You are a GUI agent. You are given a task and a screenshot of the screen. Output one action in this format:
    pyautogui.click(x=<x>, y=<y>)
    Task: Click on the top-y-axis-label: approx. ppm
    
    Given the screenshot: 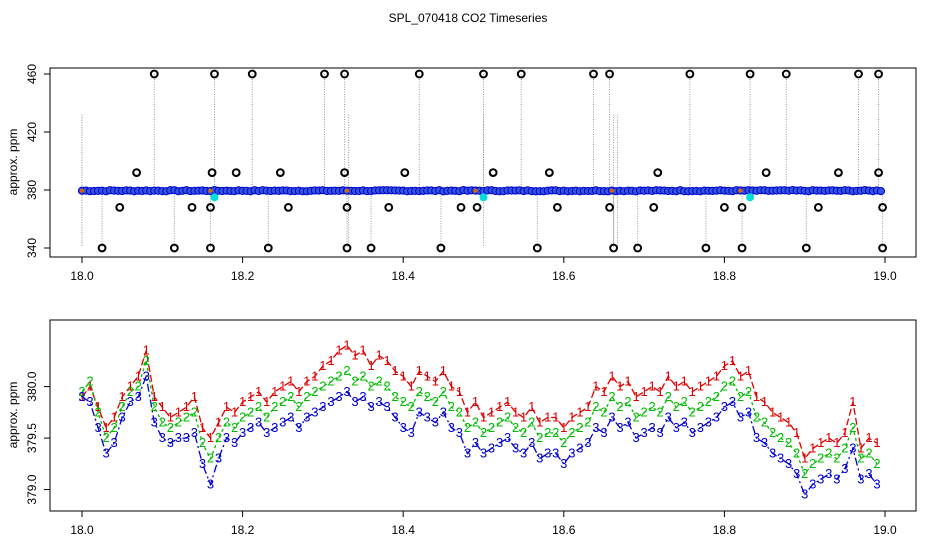 What is the action you would take?
    pyautogui.click(x=13, y=162)
    